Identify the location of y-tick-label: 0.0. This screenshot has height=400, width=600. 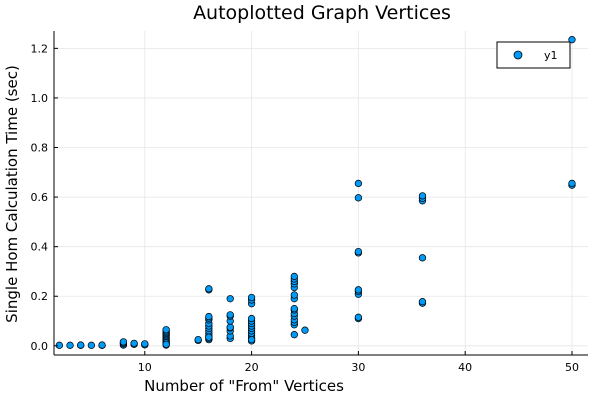
(40, 346).